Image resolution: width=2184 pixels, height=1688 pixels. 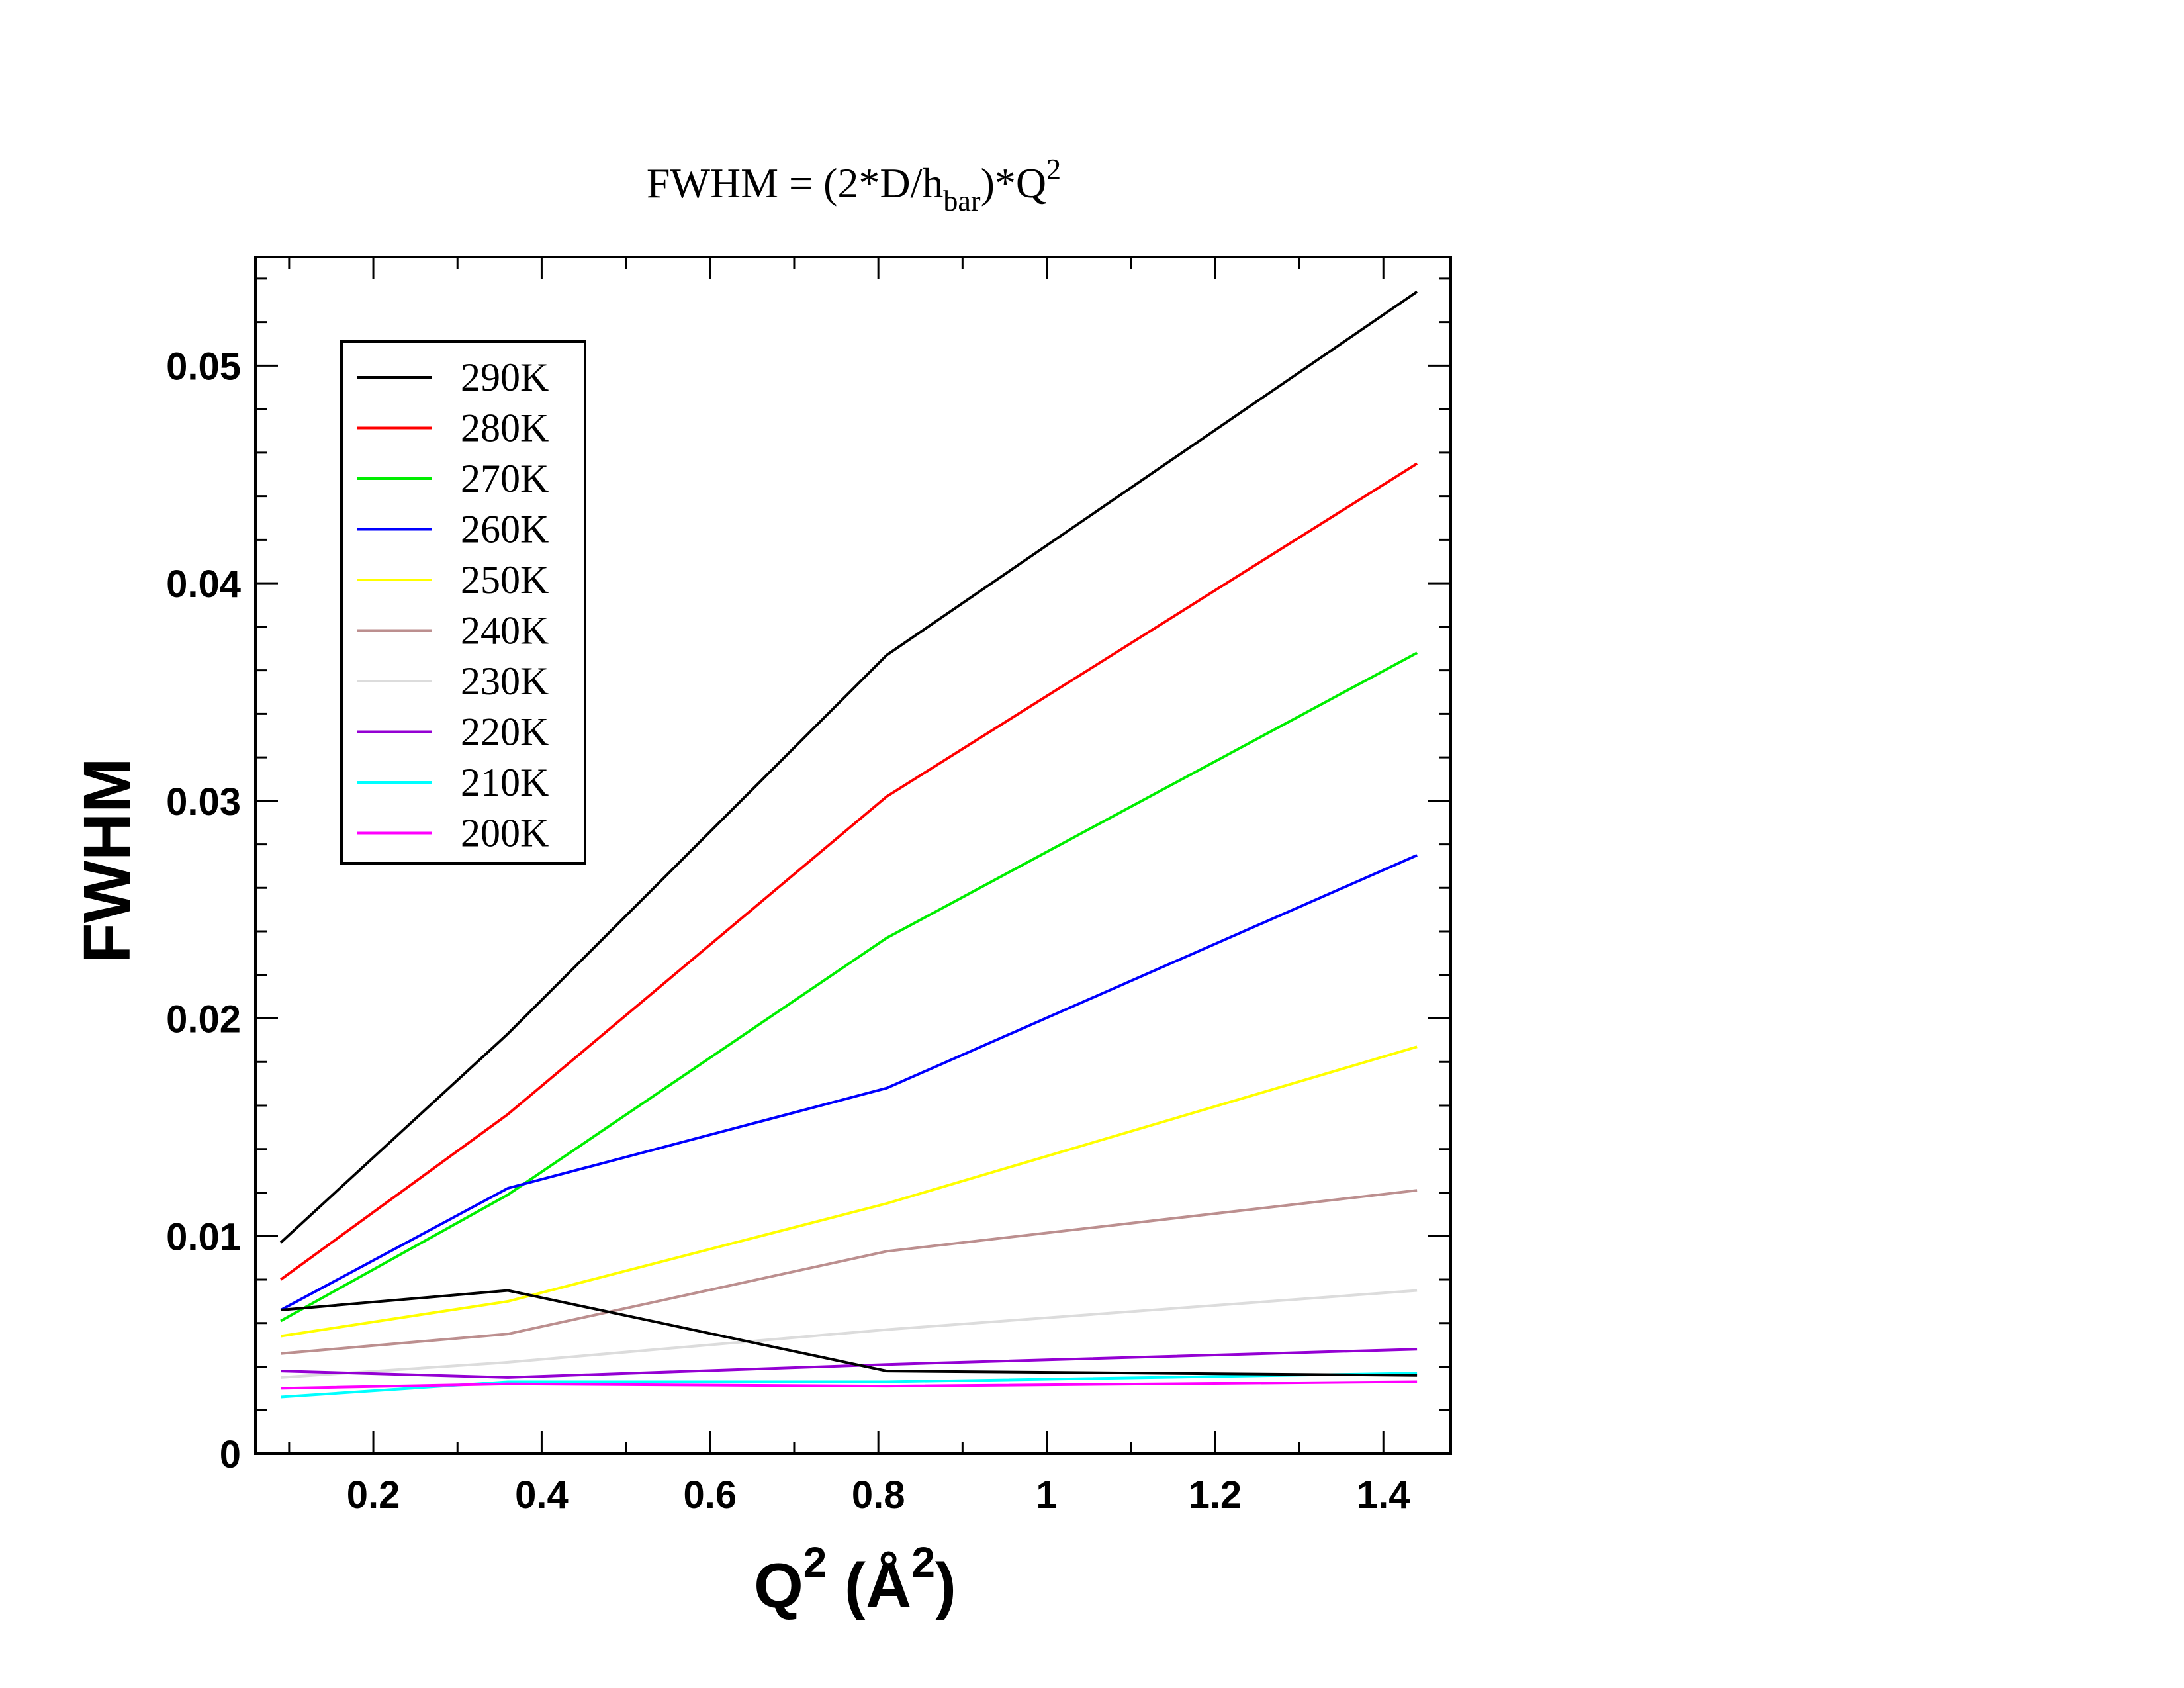 What do you see at coordinates (203, 1236) in the screenshot?
I see `y-tick-label: 0.01` at bounding box center [203, 1236].